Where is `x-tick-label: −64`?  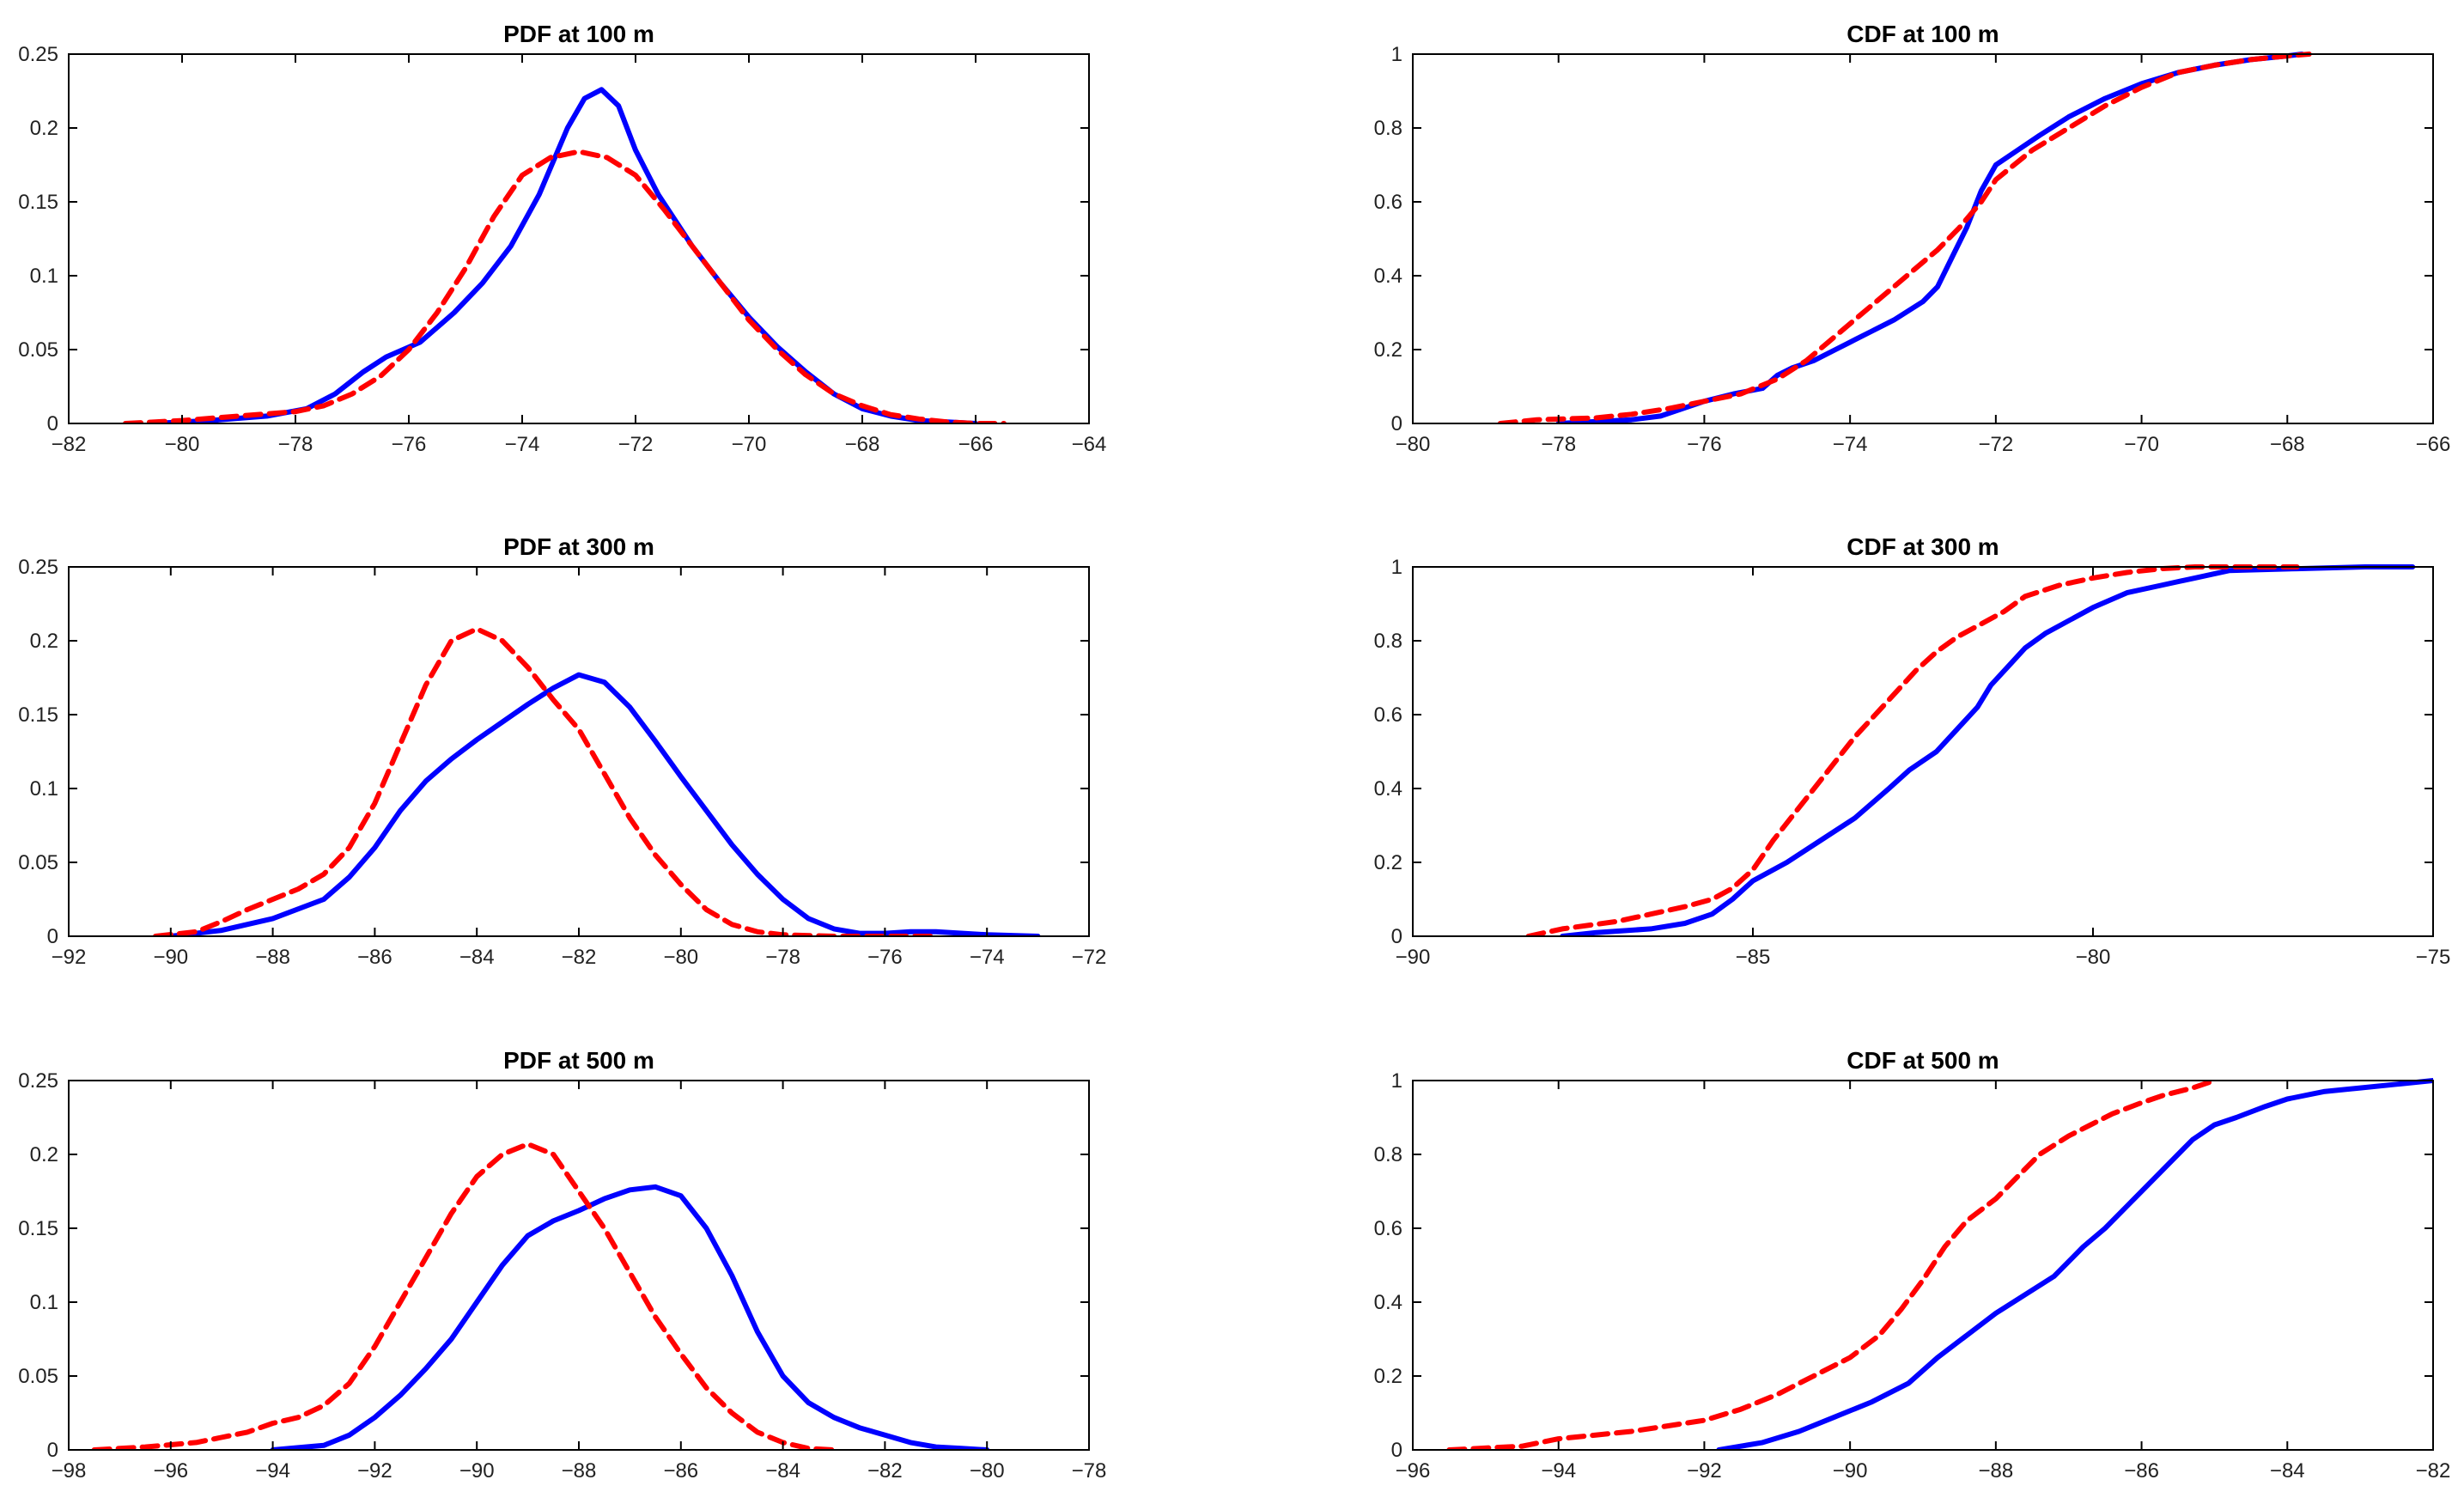 x-tick-label: −64 is located at coordinates (1089, 445).